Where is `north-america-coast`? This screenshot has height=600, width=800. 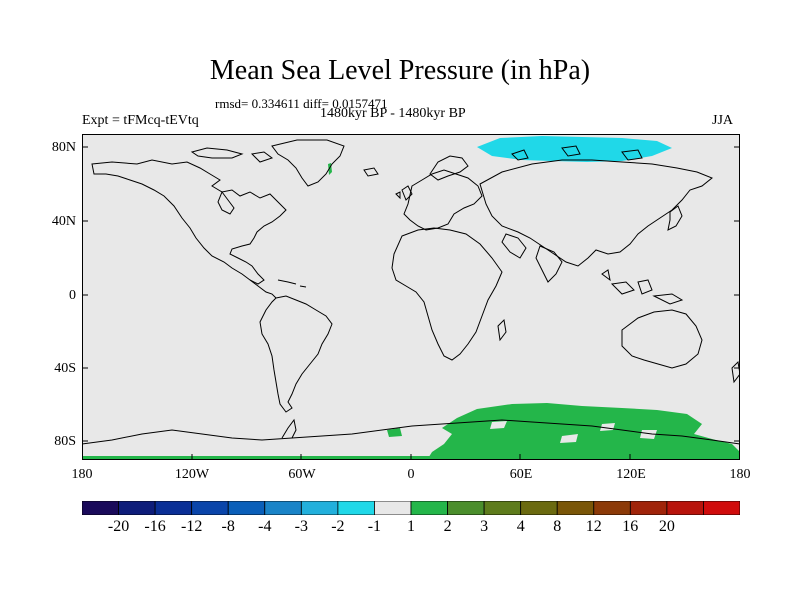 north-america-coast is located at coordinates (189, 222).